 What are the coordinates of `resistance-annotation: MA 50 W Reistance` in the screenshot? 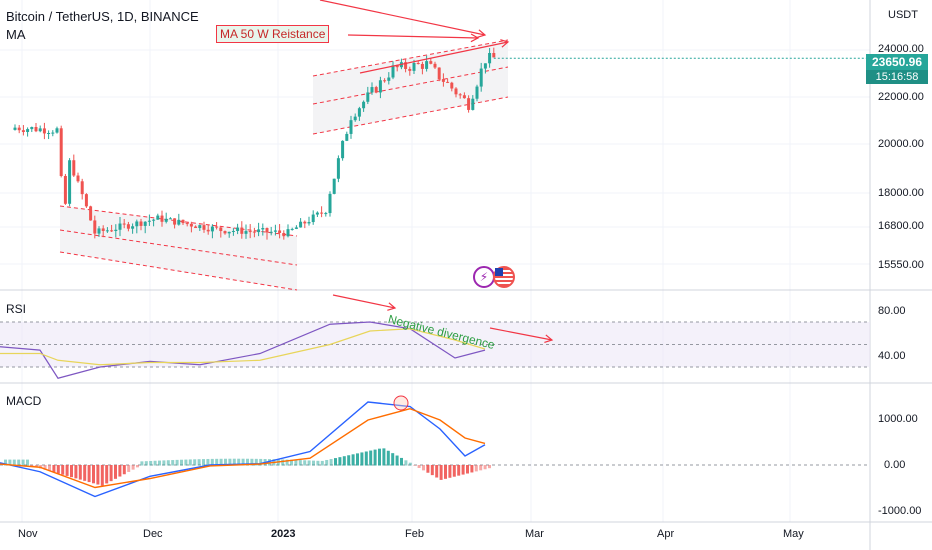 It's located at (273, 34).